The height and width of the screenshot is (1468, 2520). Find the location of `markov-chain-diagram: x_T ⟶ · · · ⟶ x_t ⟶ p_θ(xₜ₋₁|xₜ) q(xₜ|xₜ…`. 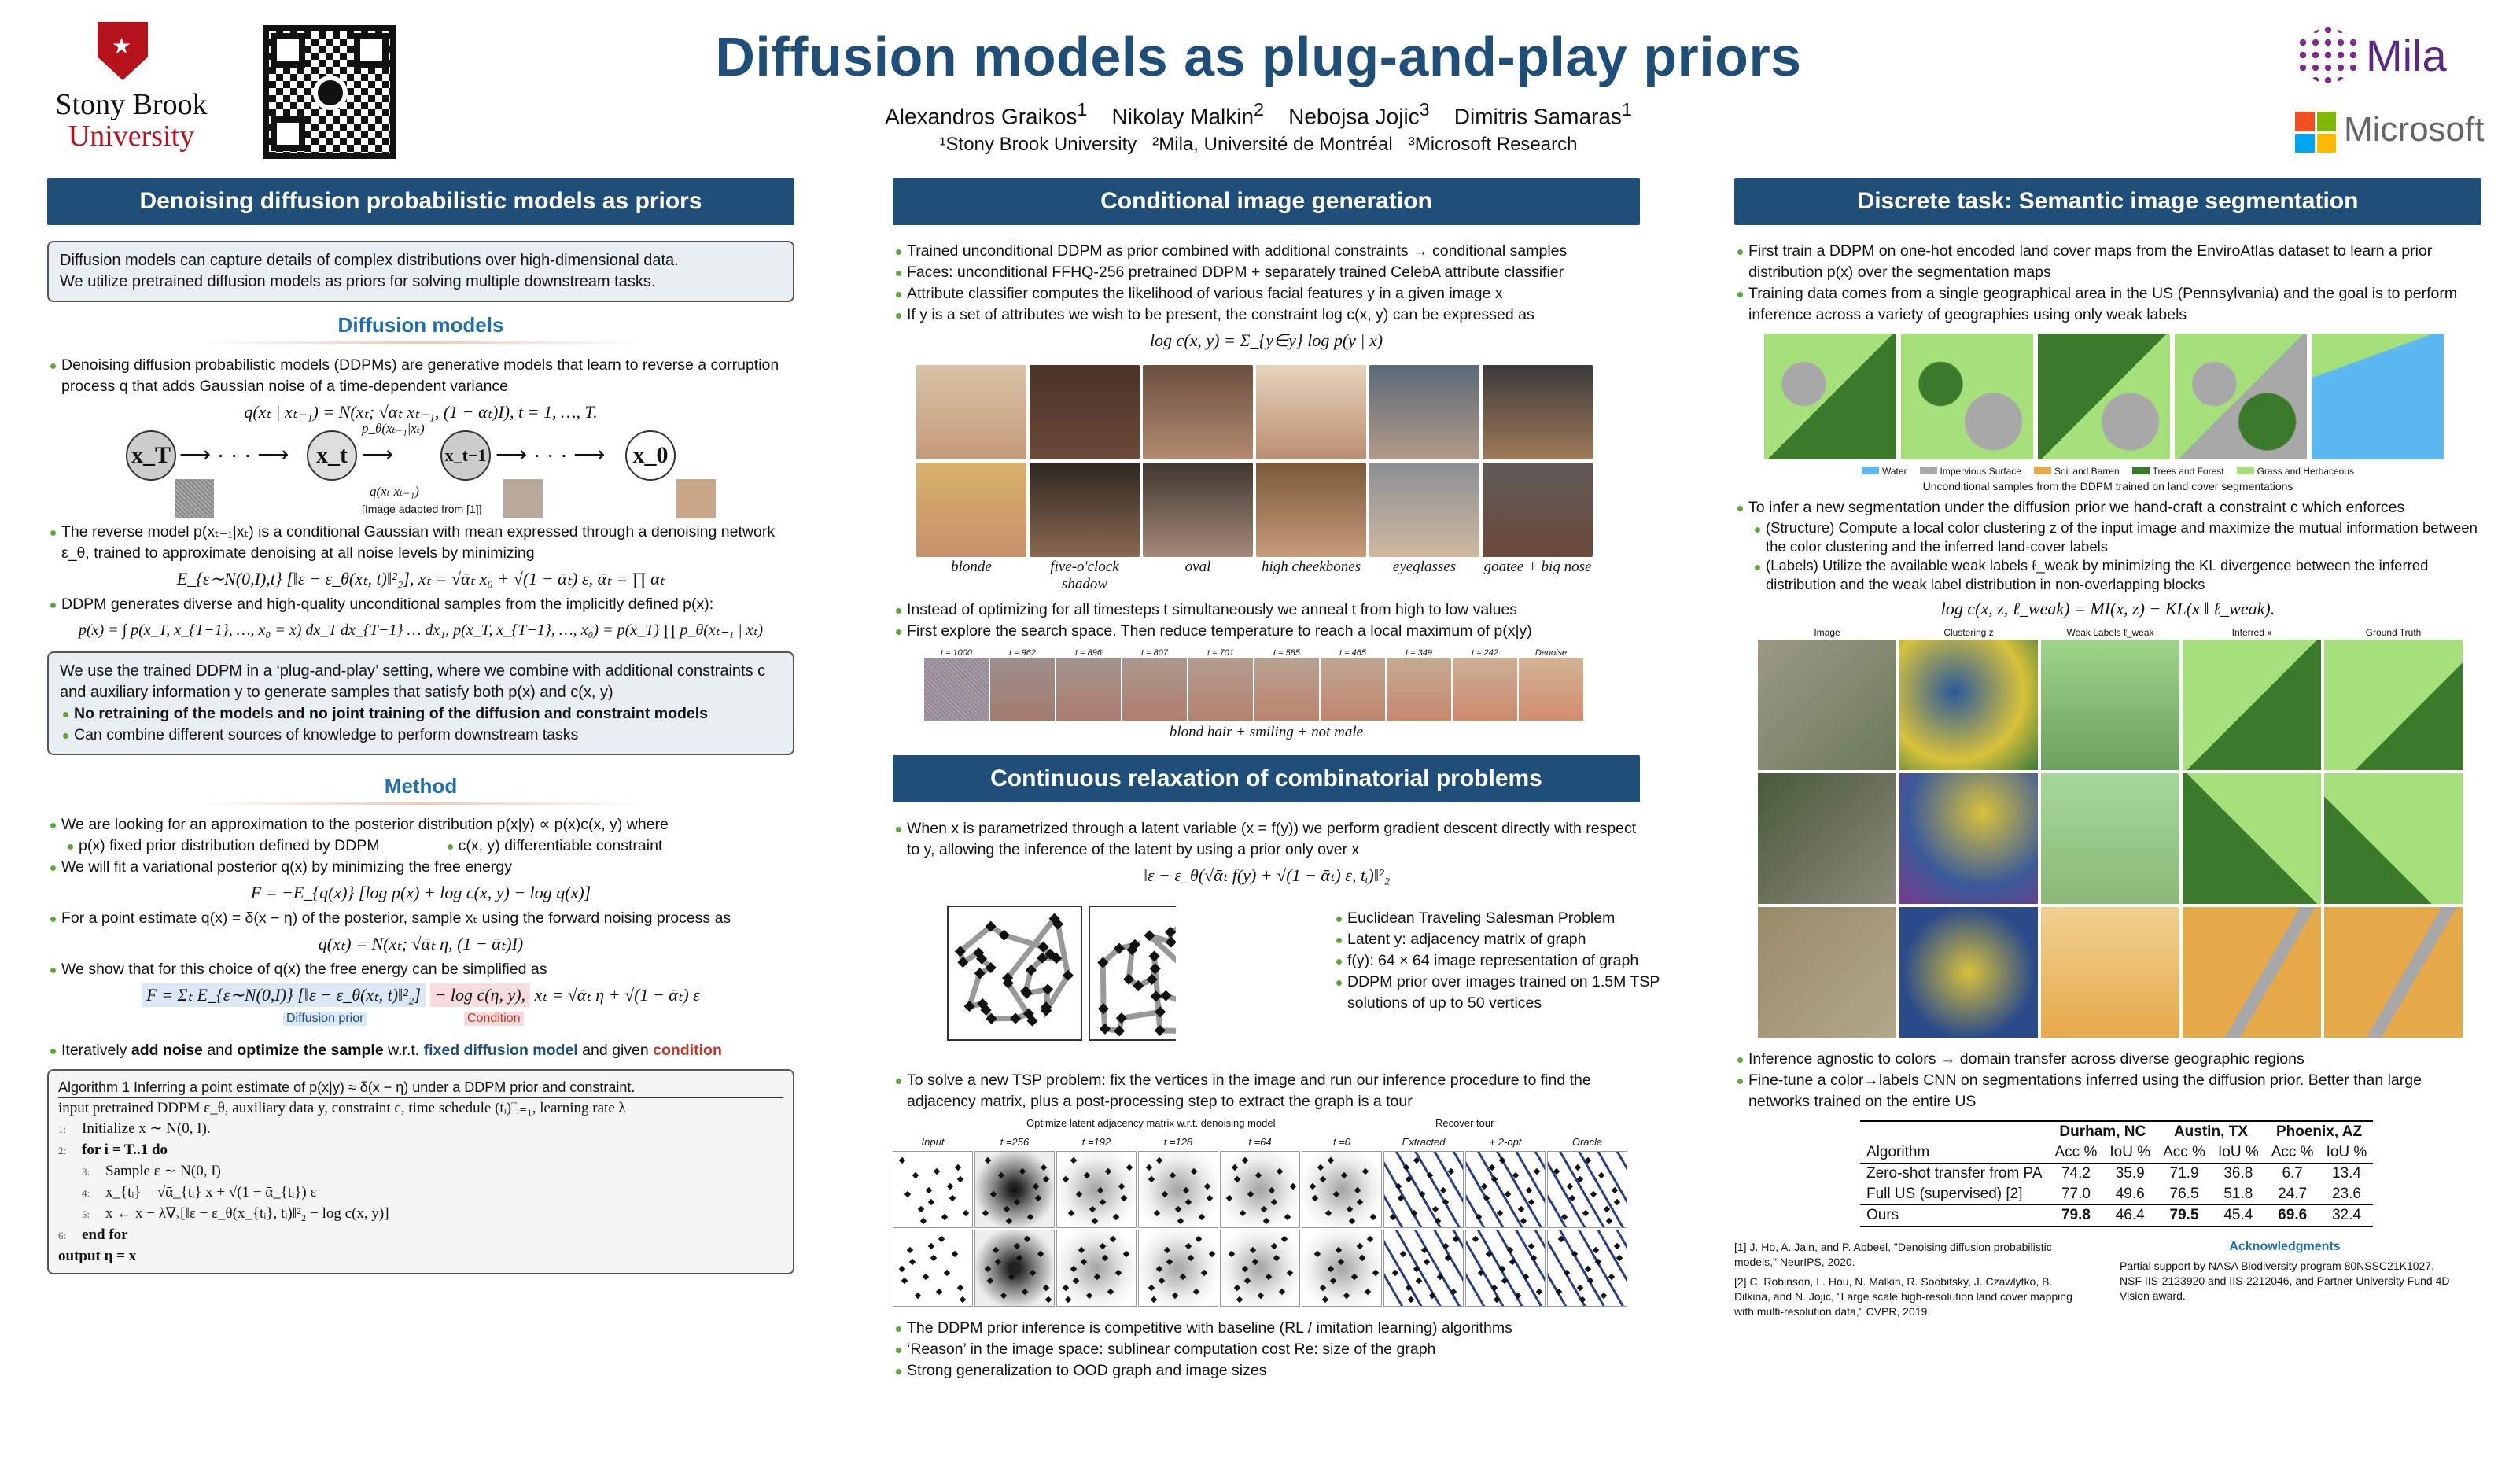

markov-chain-diagram: x_T ⟶ · · · ⟶ x_t ⟶ p_θ(xₜ₋₁|xₜ) q(xₜ|xₜ… is located at coordinates (420, 471).